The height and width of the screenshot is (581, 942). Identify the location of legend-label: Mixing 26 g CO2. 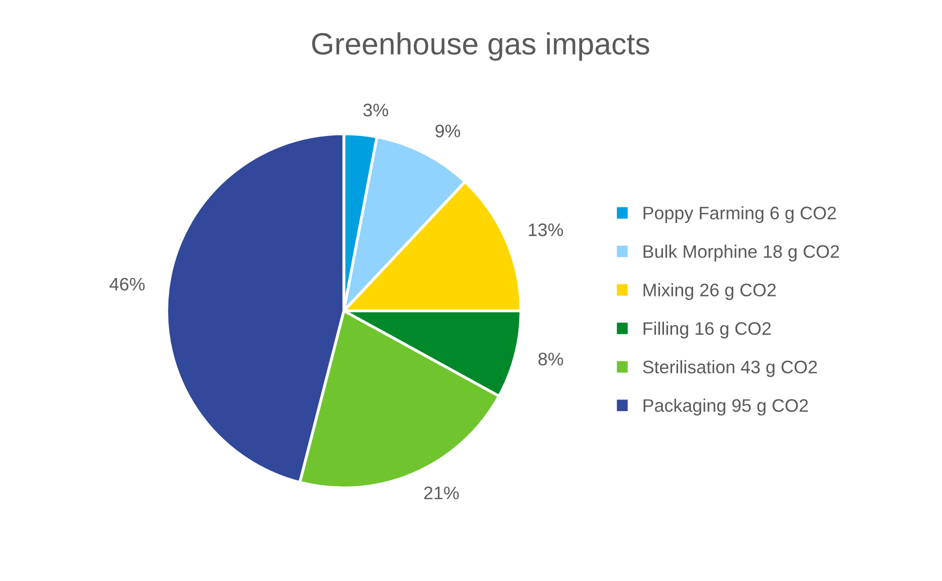
(710, 291).